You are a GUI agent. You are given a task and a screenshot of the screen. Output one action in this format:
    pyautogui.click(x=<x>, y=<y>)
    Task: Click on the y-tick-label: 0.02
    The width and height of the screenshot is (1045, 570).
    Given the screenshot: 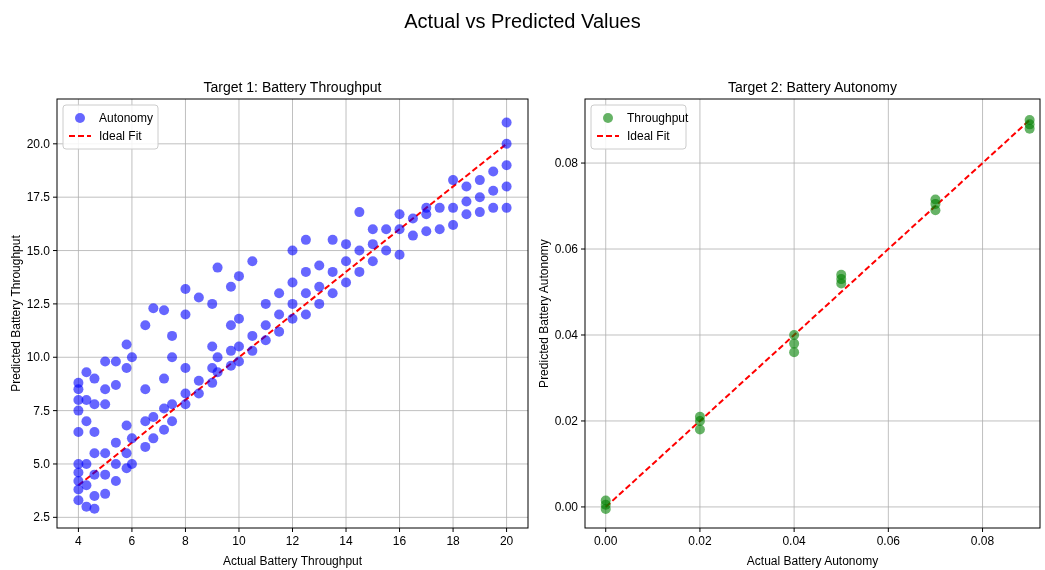 What is the action you would take?
    pyautogui.click(x=566, y=420)
    